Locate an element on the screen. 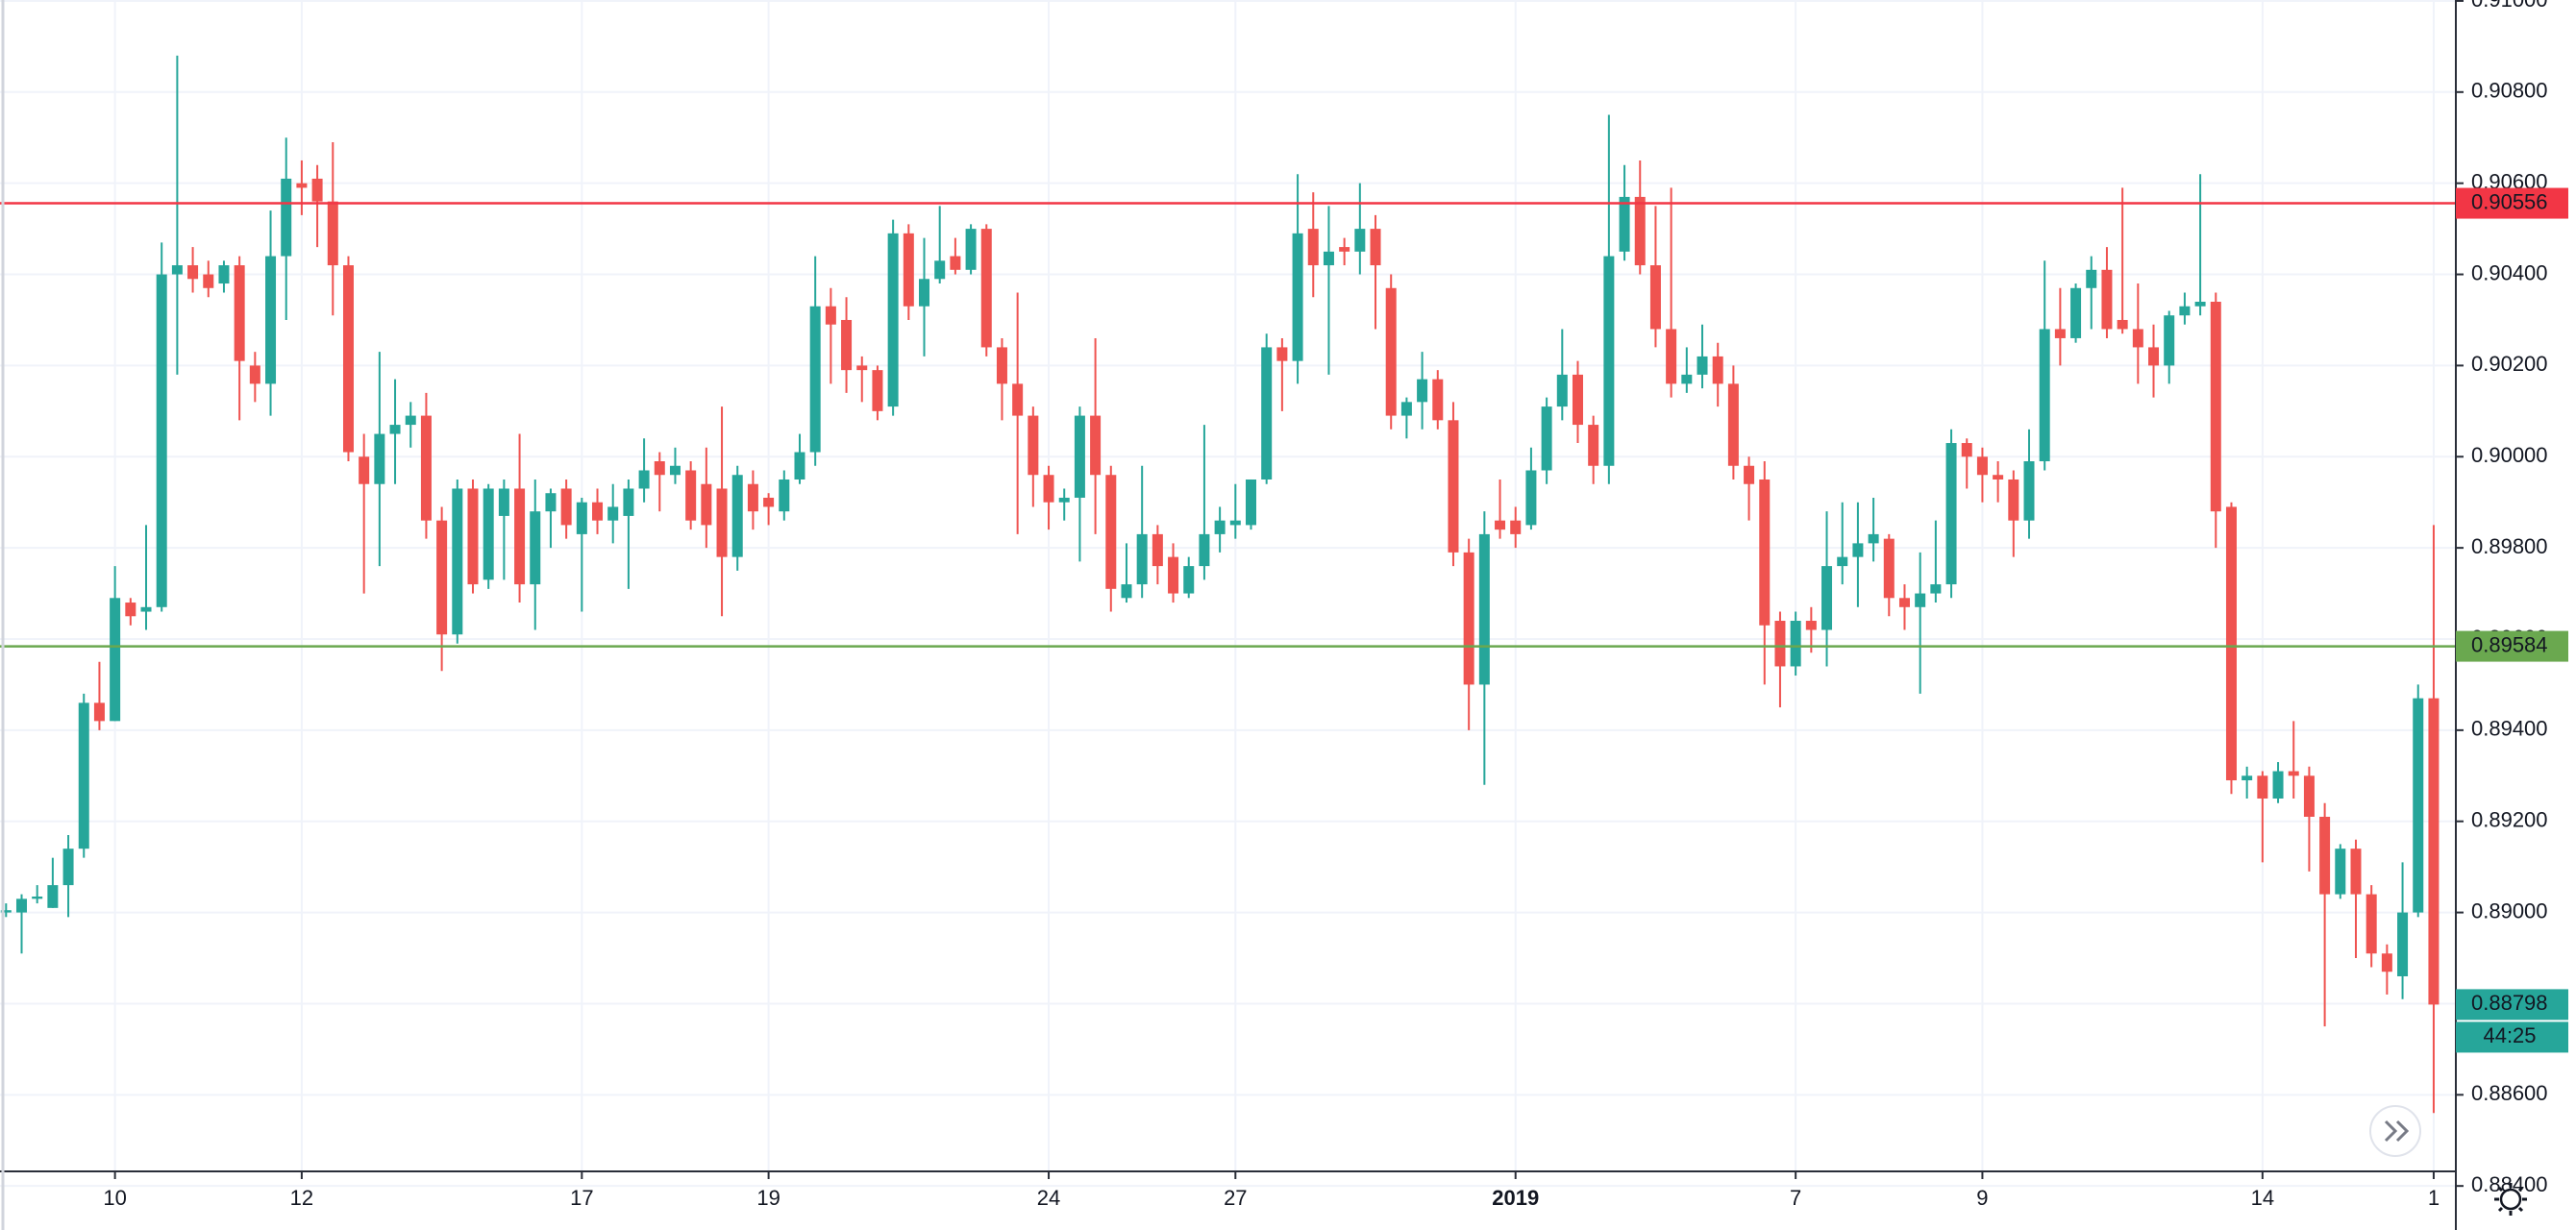 The width and height of the screenshot is (2576, 1230). level-label-box is located at coordinates (2512, 203).